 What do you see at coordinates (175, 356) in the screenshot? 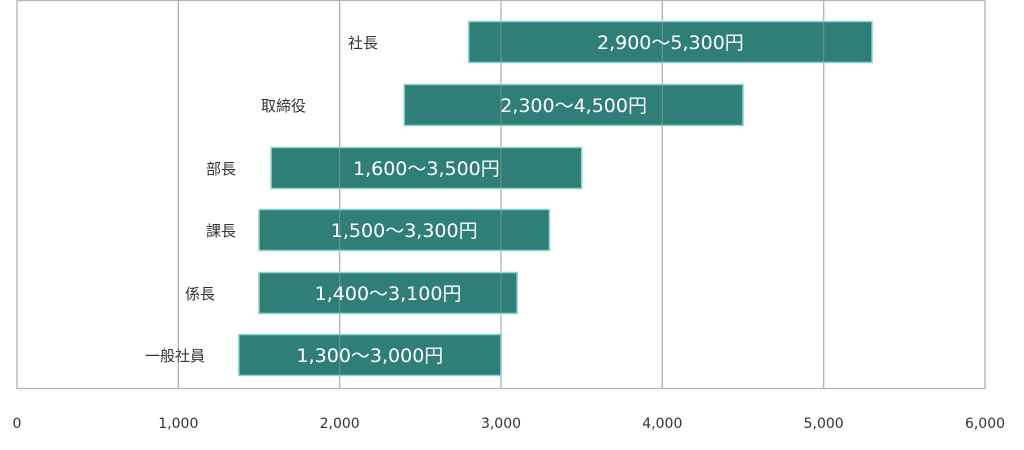
I see `category-label: 一般社員` at bounding box center [175, 356].